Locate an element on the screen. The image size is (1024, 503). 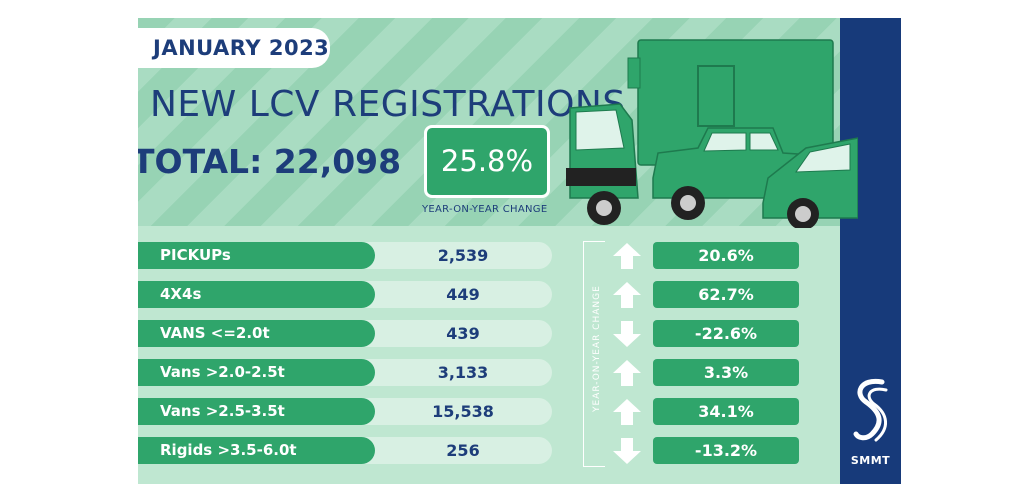
table-row: 439 VANS <=2.0t -22.6% is located at coordinates (478, 333).